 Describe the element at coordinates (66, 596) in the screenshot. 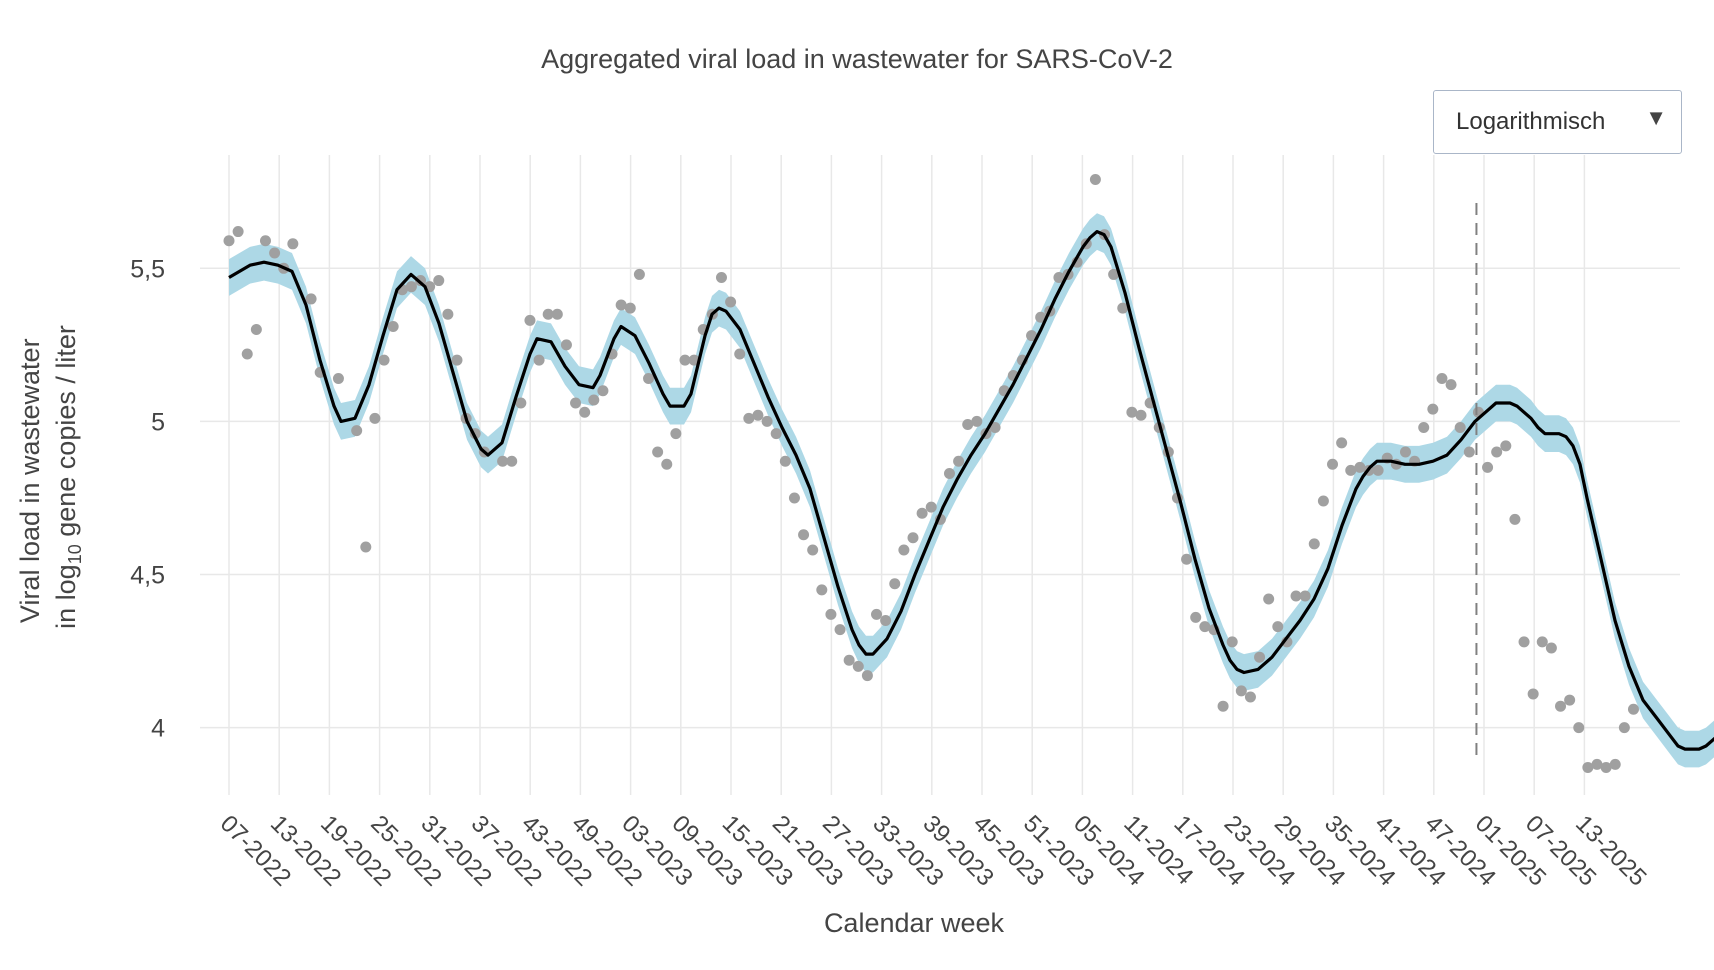

I see `y-axis-title-line2-pre: in log` at that location.